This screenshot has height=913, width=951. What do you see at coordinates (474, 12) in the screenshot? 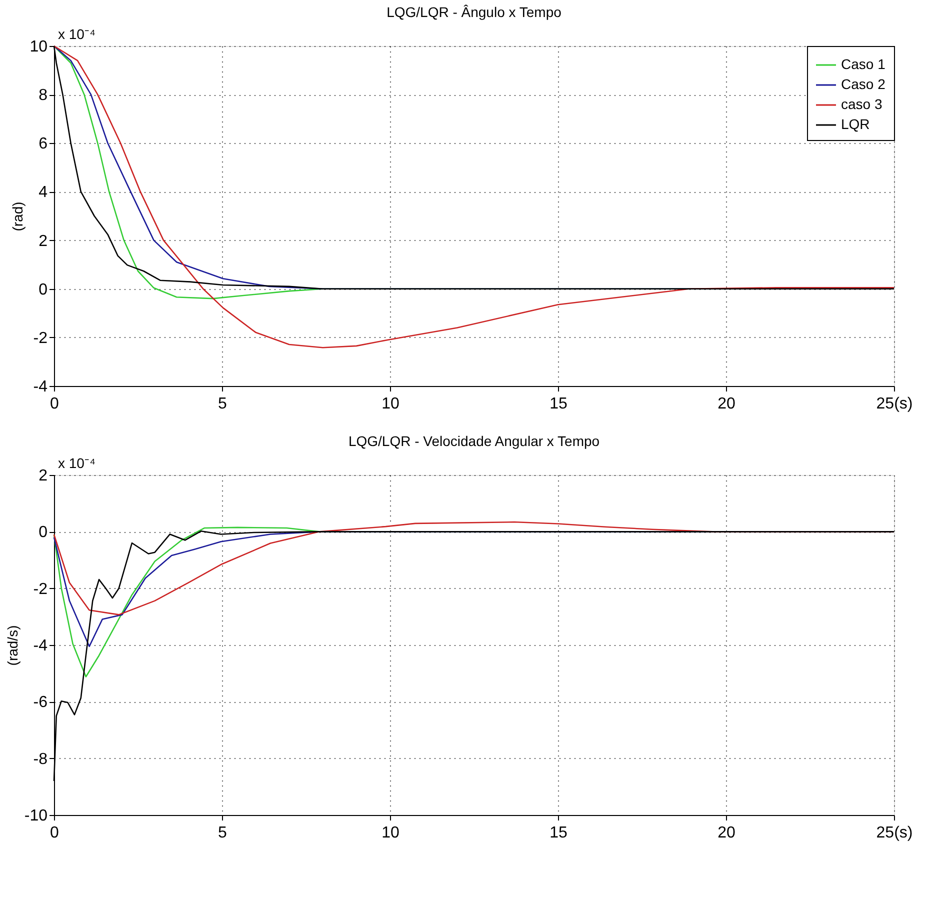
I see `chart-title: LQG/LQR - Ângulo x Tempo` at bounding box center [474, 12].